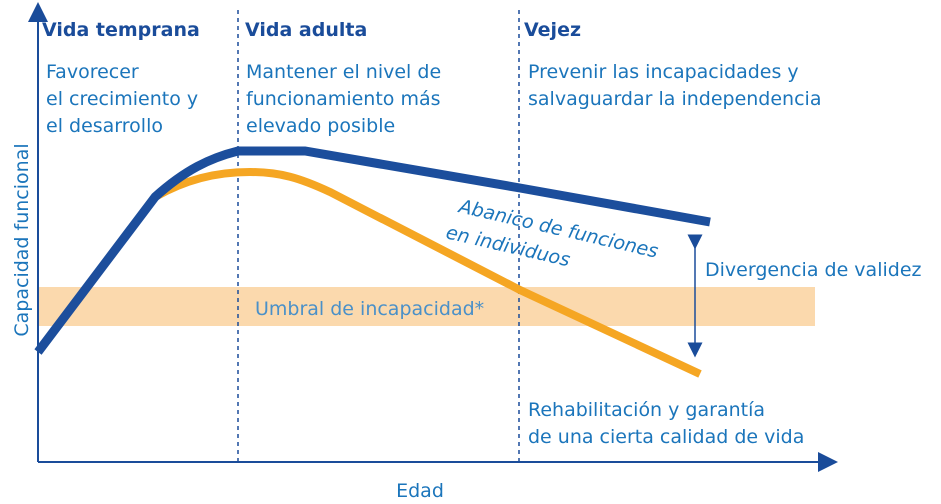 The height and width of the screenshot is (504, 941). Describe the element at coordinates (646, 410) in the screenshot. I see `rehab-label: Rehabilitación y garantía` at that location.